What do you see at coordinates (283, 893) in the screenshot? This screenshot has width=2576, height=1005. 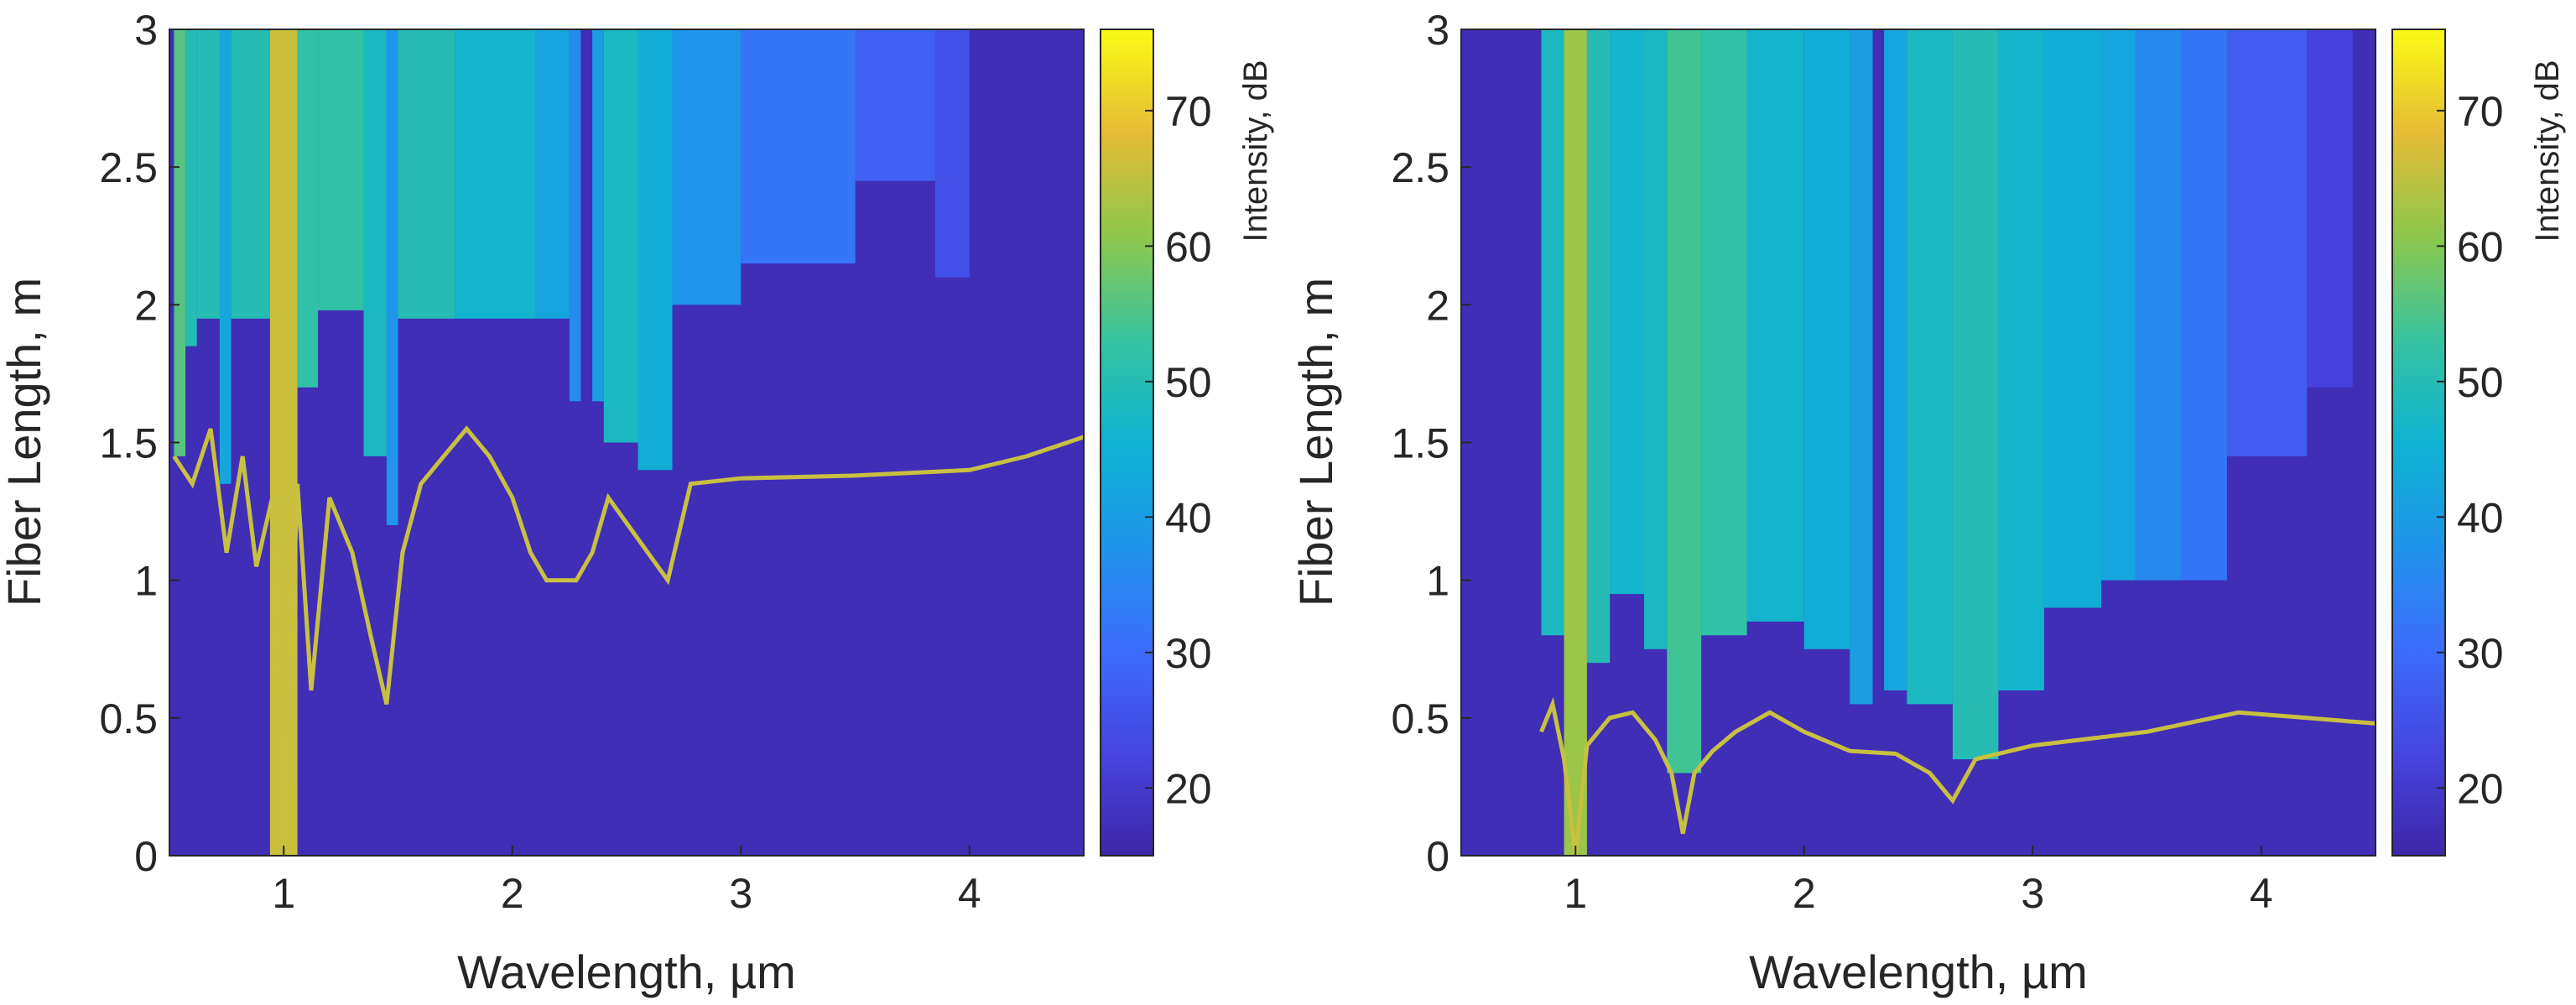 I see `left-x-tick-label: 1` at bounding box center [283, 893].